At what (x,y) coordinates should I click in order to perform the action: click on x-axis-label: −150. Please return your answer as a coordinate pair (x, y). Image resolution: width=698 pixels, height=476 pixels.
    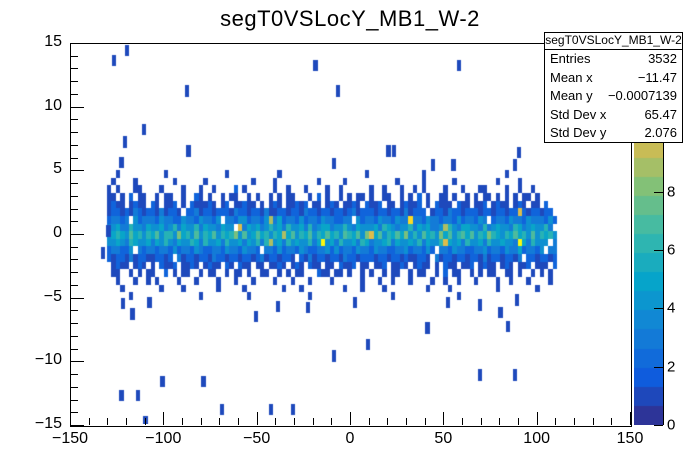
    Looking at the image, I should click on (70, 438).